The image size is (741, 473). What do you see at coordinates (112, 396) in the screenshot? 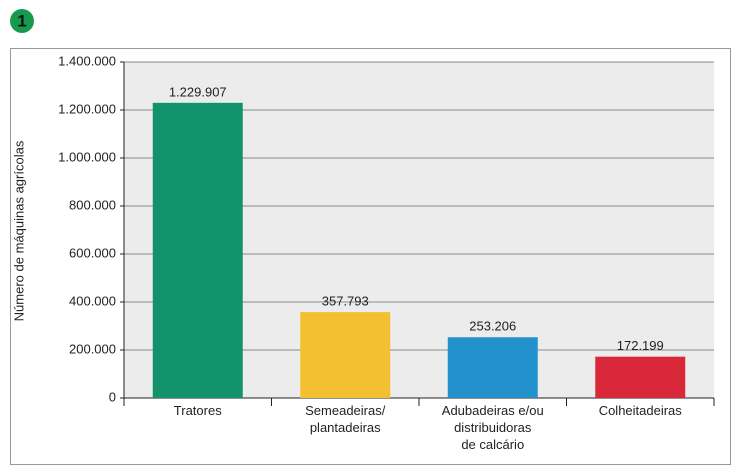
I see `y-tick-label: 0` at bounding box center [112, 396].